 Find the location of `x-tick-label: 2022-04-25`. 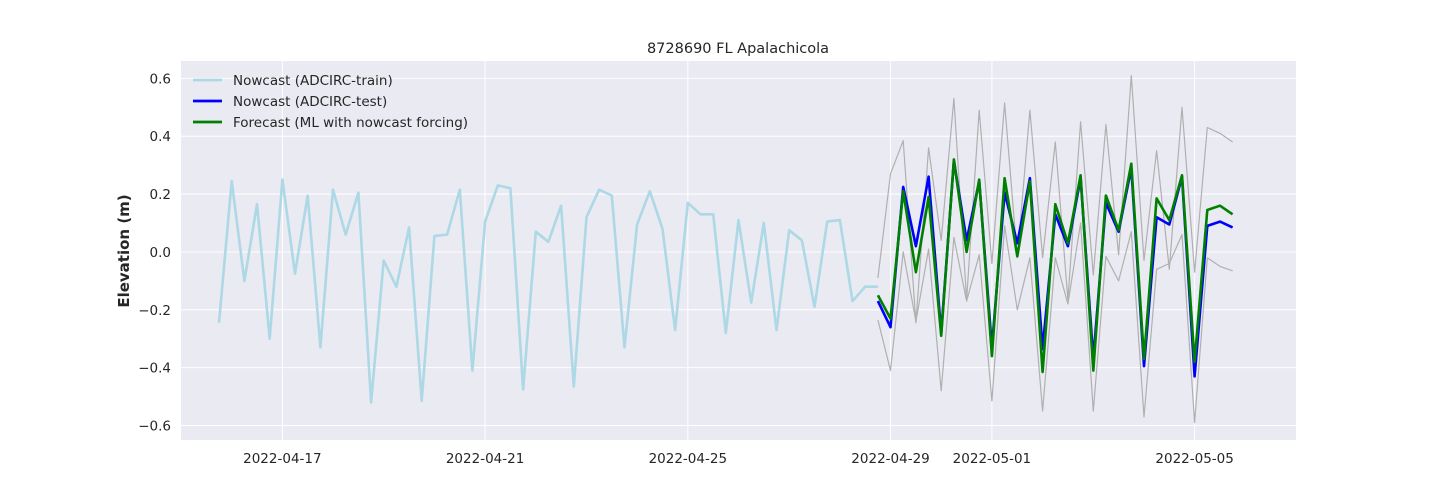

x-tick-label: 2022-04-25 is located at coordinates (688, 459).